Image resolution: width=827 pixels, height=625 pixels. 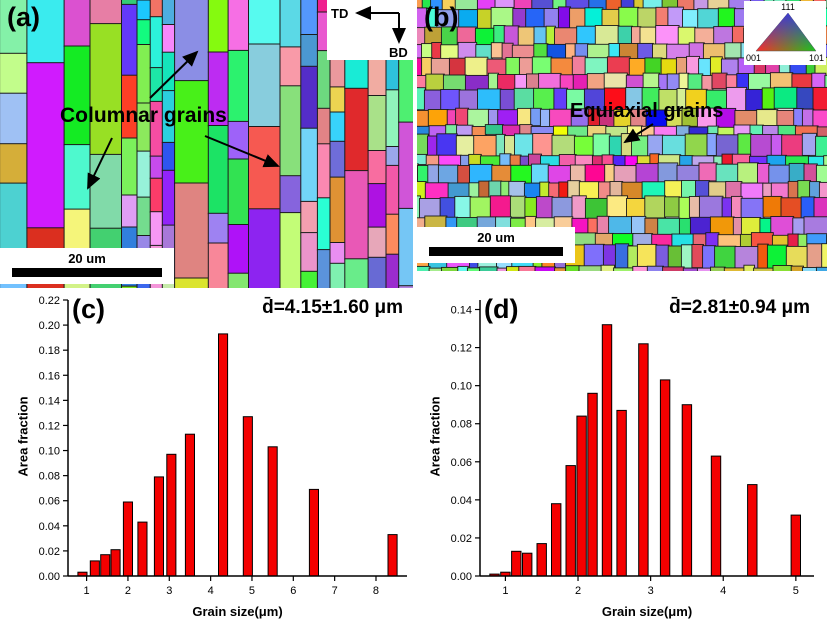 What do you see at coordinates (461, 463) in the screenshot?
I see `y-tick-label: 0.06` at bounding box center [461, 463].